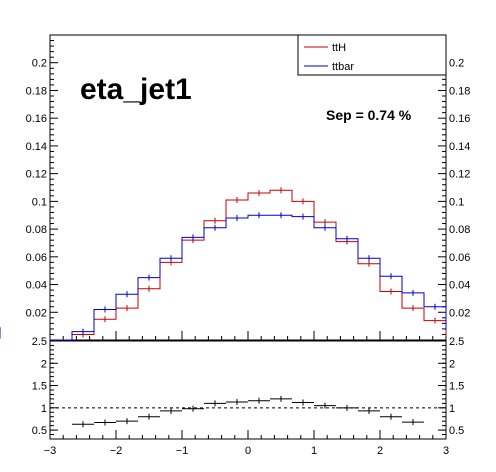  I want to click on y-tick-label-right: 0.12, so click(459, 175).